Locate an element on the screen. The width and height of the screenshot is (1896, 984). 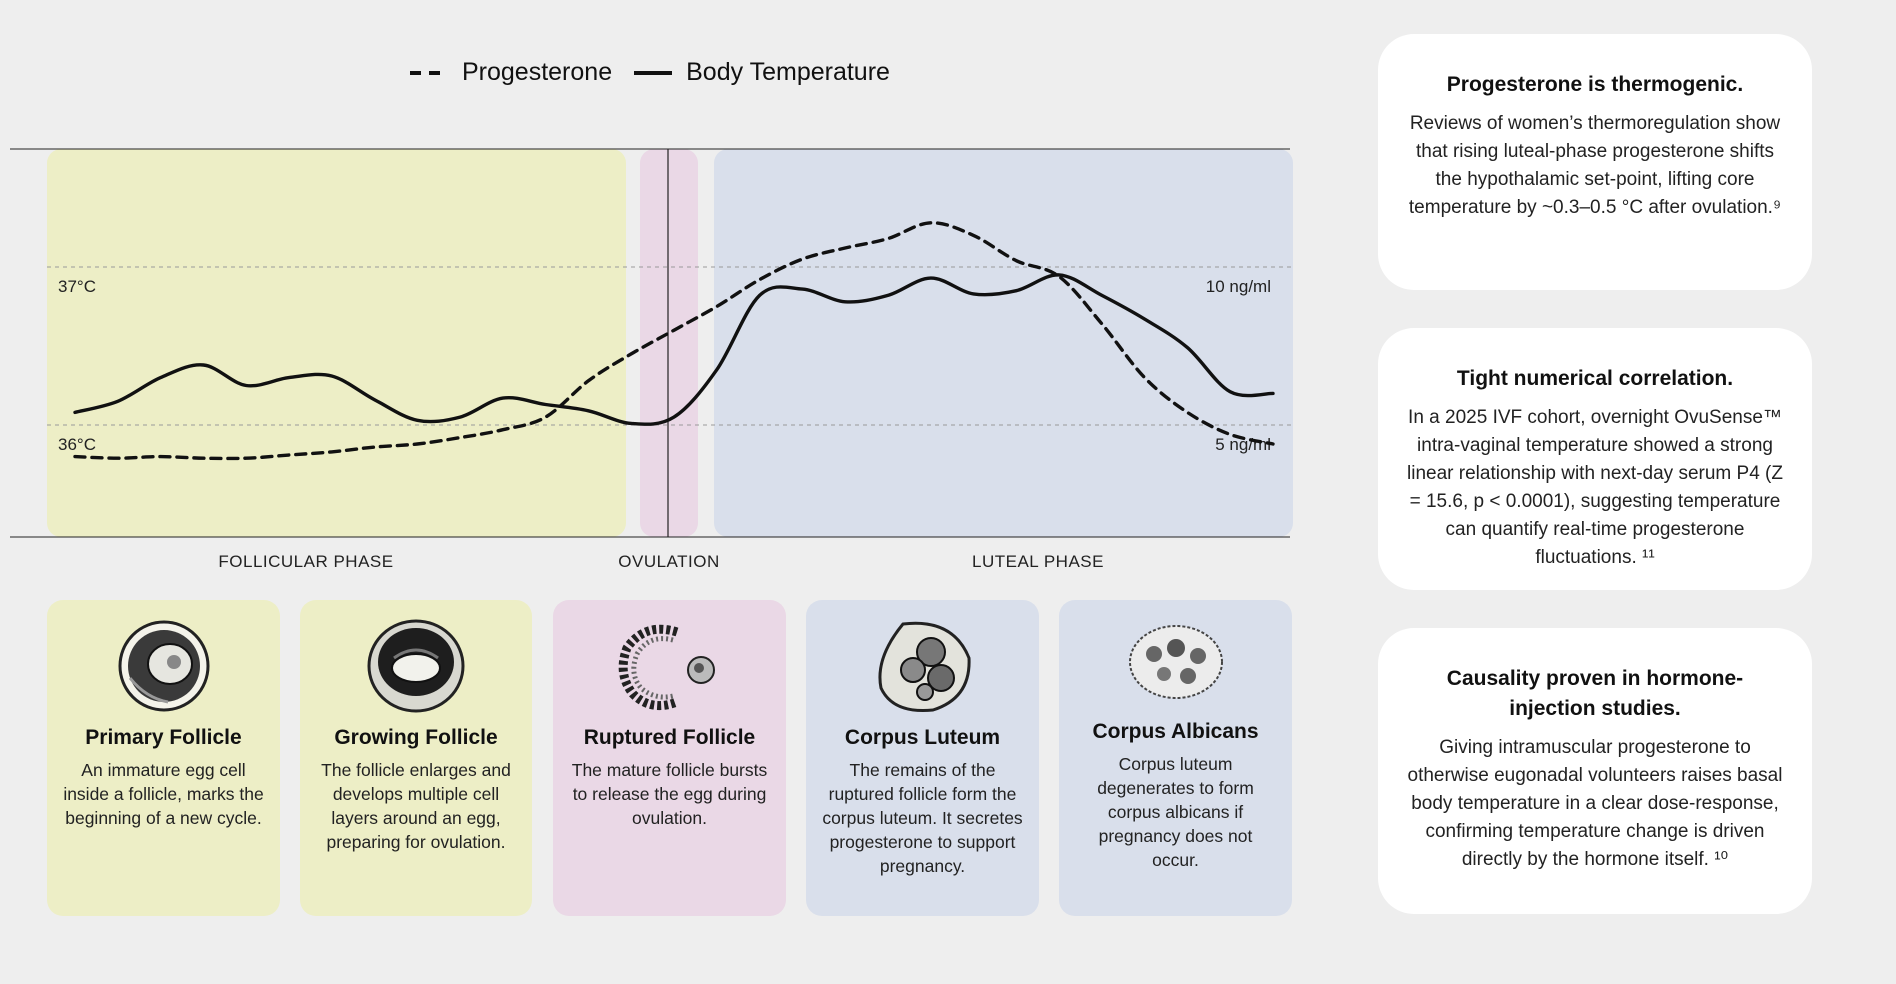
luteal-phase-band is located at coordinates (1003, 343).